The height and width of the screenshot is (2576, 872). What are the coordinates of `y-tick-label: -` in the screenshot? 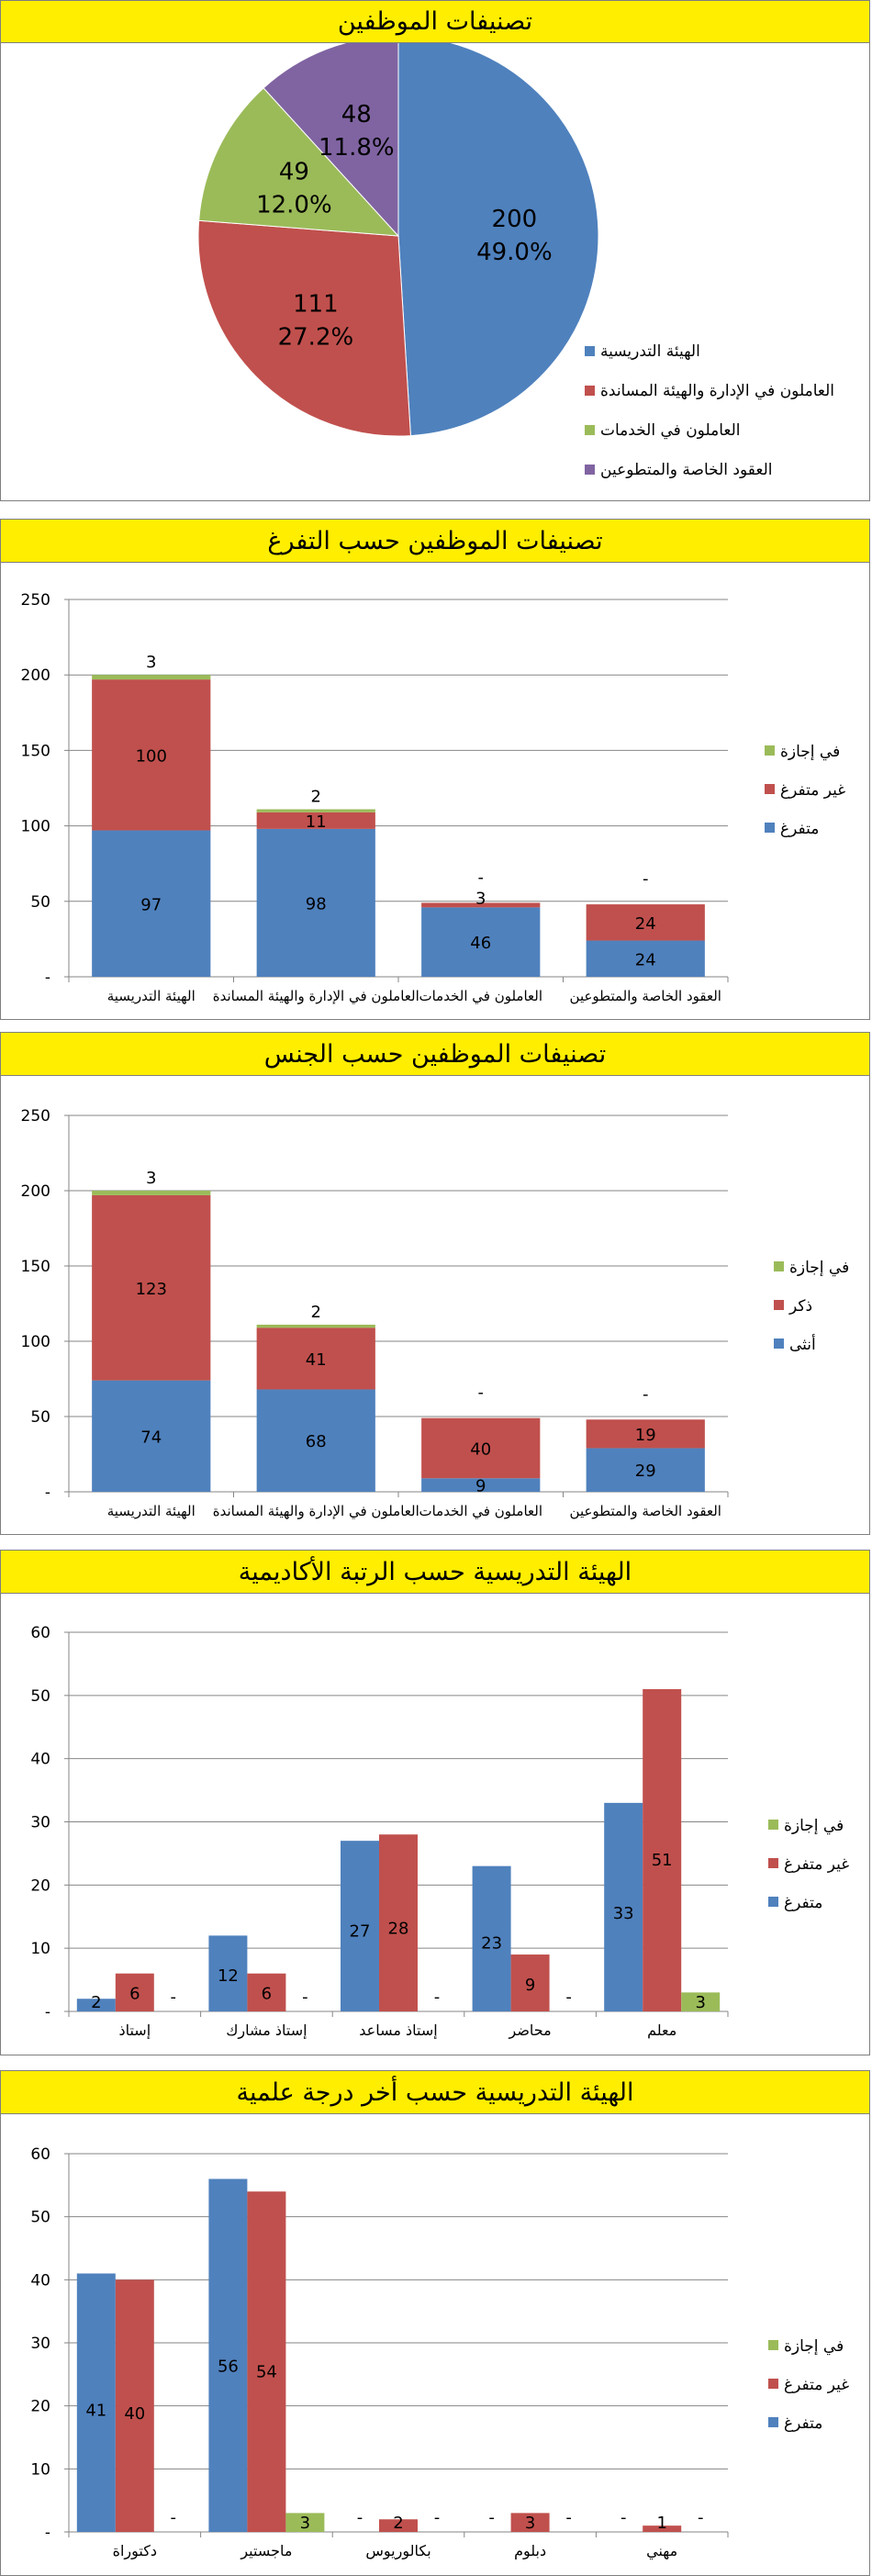 It's located at (47, 978).